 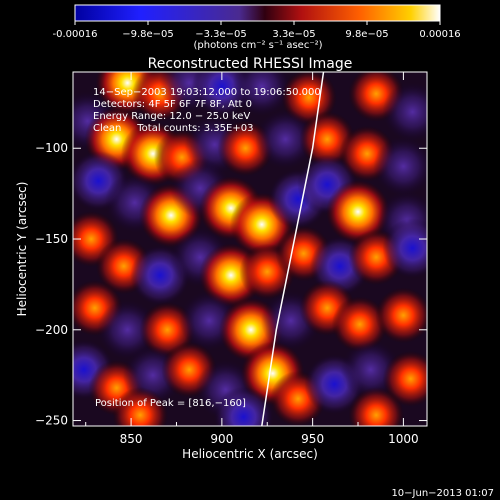 What do you see at coordinates (173, 128) in the screenshot?
I see `info-line-clean: Clean Total counts: 3.35E+03` at bounding box center [173, 128].